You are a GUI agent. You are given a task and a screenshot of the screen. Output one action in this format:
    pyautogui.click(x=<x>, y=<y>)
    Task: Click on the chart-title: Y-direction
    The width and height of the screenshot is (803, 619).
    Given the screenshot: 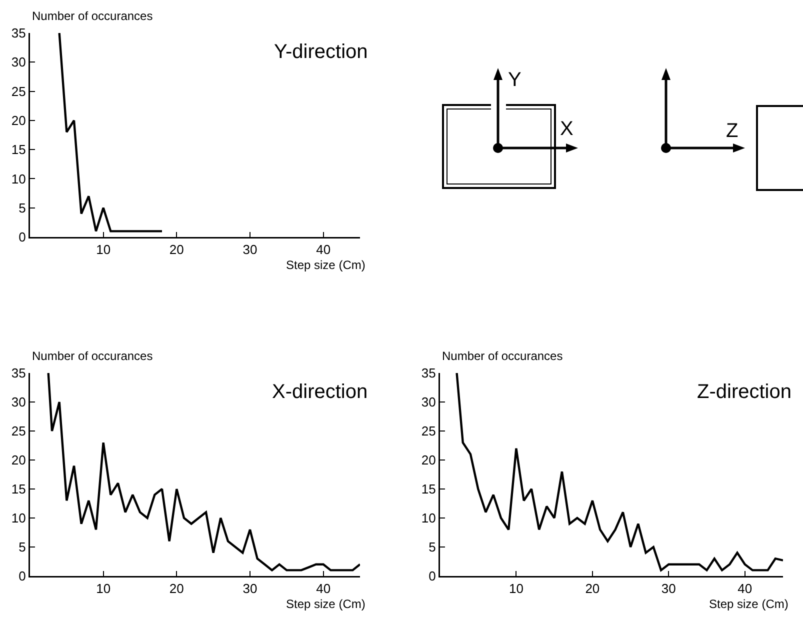 What is the action you would take?
    pyautogui.click(x=321, y=52)
    